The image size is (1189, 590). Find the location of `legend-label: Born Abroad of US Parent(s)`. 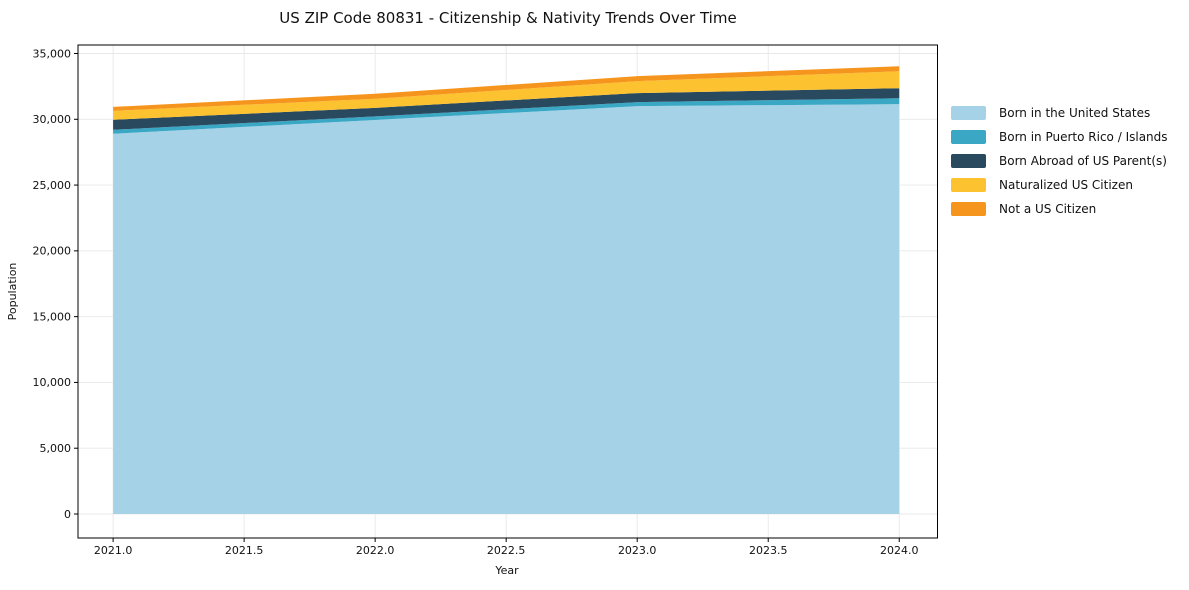

legend-label: Born Abroad of US Parent(s) is located at coordinates (1083, 161).